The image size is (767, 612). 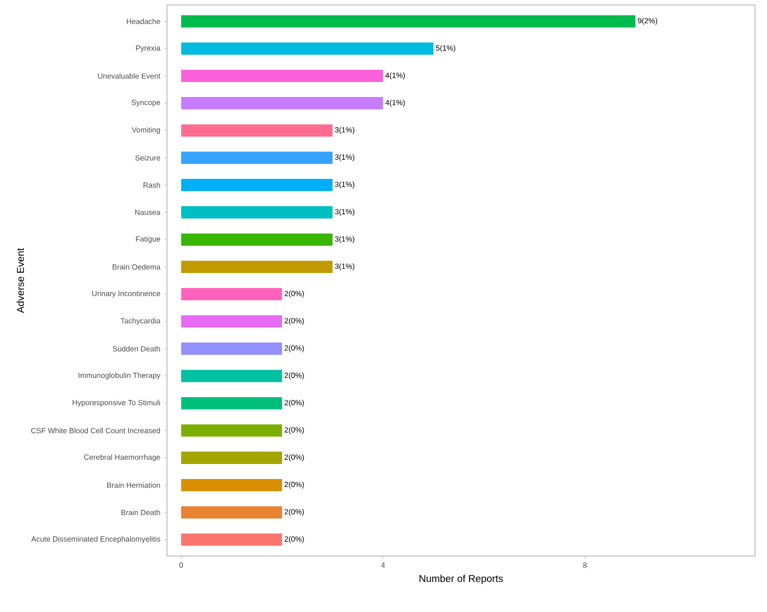 What do you see at coordinates (20, 281) in the screenshot?
I see `y-axis-title: Adverse Event` at bounding box center [20, 281].